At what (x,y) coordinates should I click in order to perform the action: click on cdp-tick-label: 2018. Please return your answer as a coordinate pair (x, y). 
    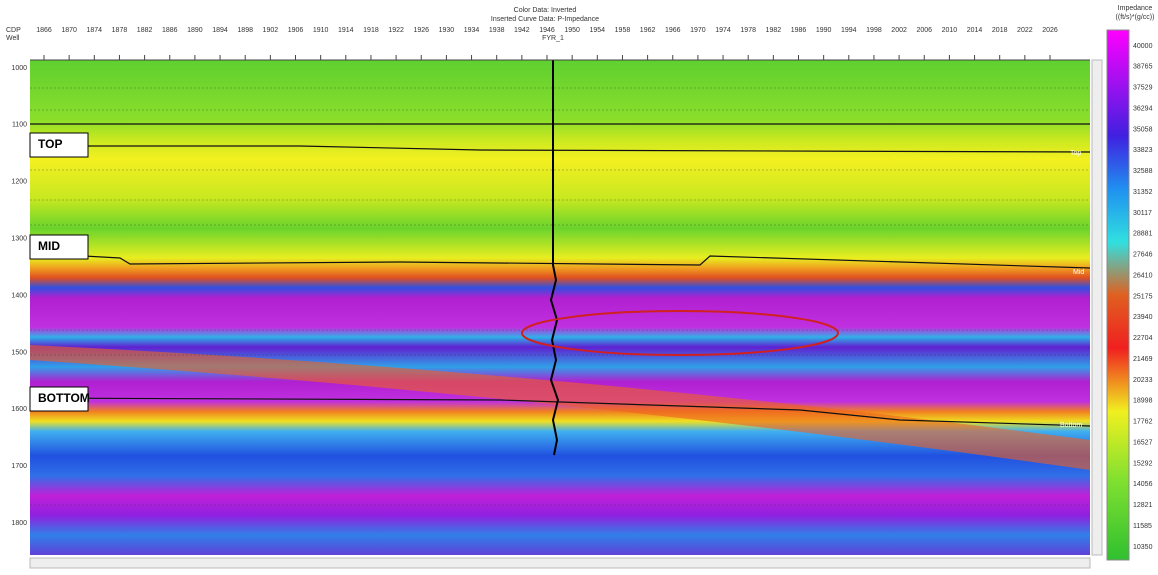
    Looking at the image, I should click on (1000, 30).